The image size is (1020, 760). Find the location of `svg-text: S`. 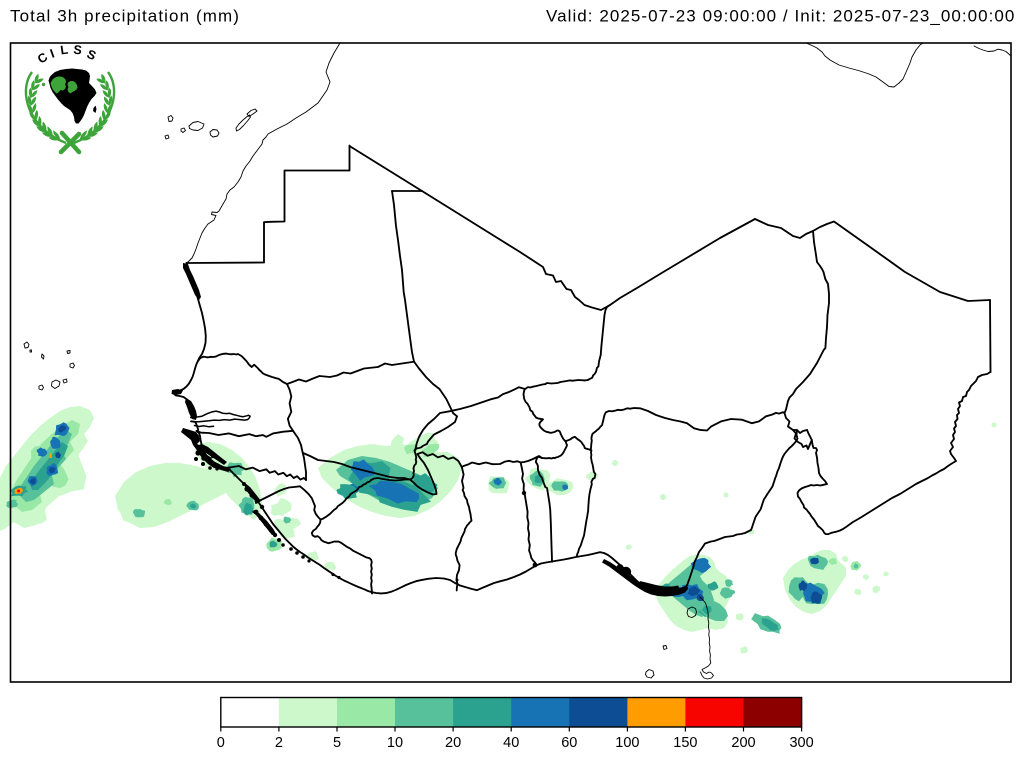

svg-text: S is located at coordinates (78, 50).